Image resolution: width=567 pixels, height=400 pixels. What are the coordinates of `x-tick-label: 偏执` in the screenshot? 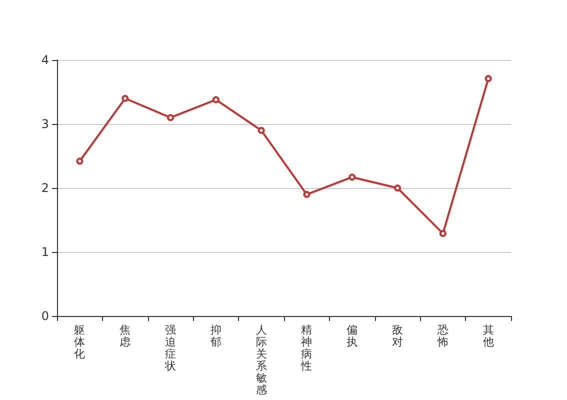 It's located at (352, 336).